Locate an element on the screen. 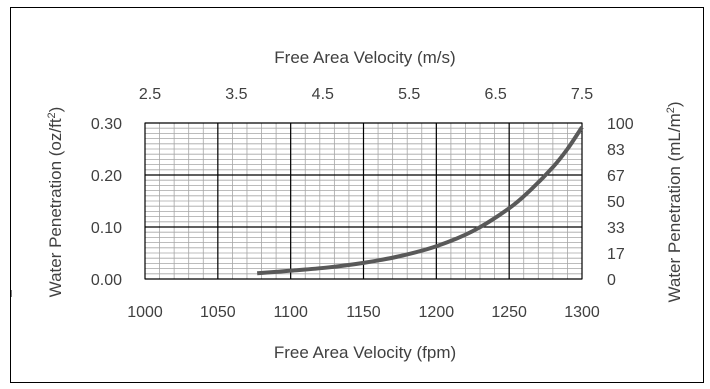 The image size is (710, 389). y-left-tick-label: 0.20 is located at coordinates (106, 176).